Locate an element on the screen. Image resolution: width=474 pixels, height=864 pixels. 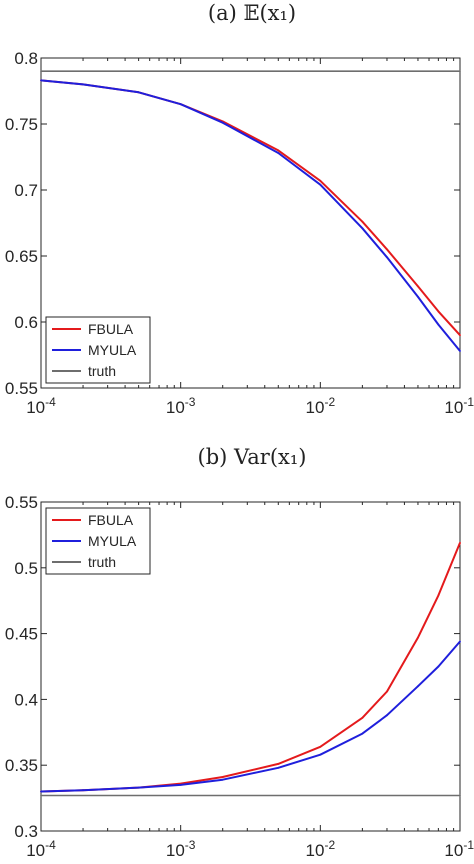
panel-a-title: (a) 𝔼(x₁) is located at coordinates (252, 13).